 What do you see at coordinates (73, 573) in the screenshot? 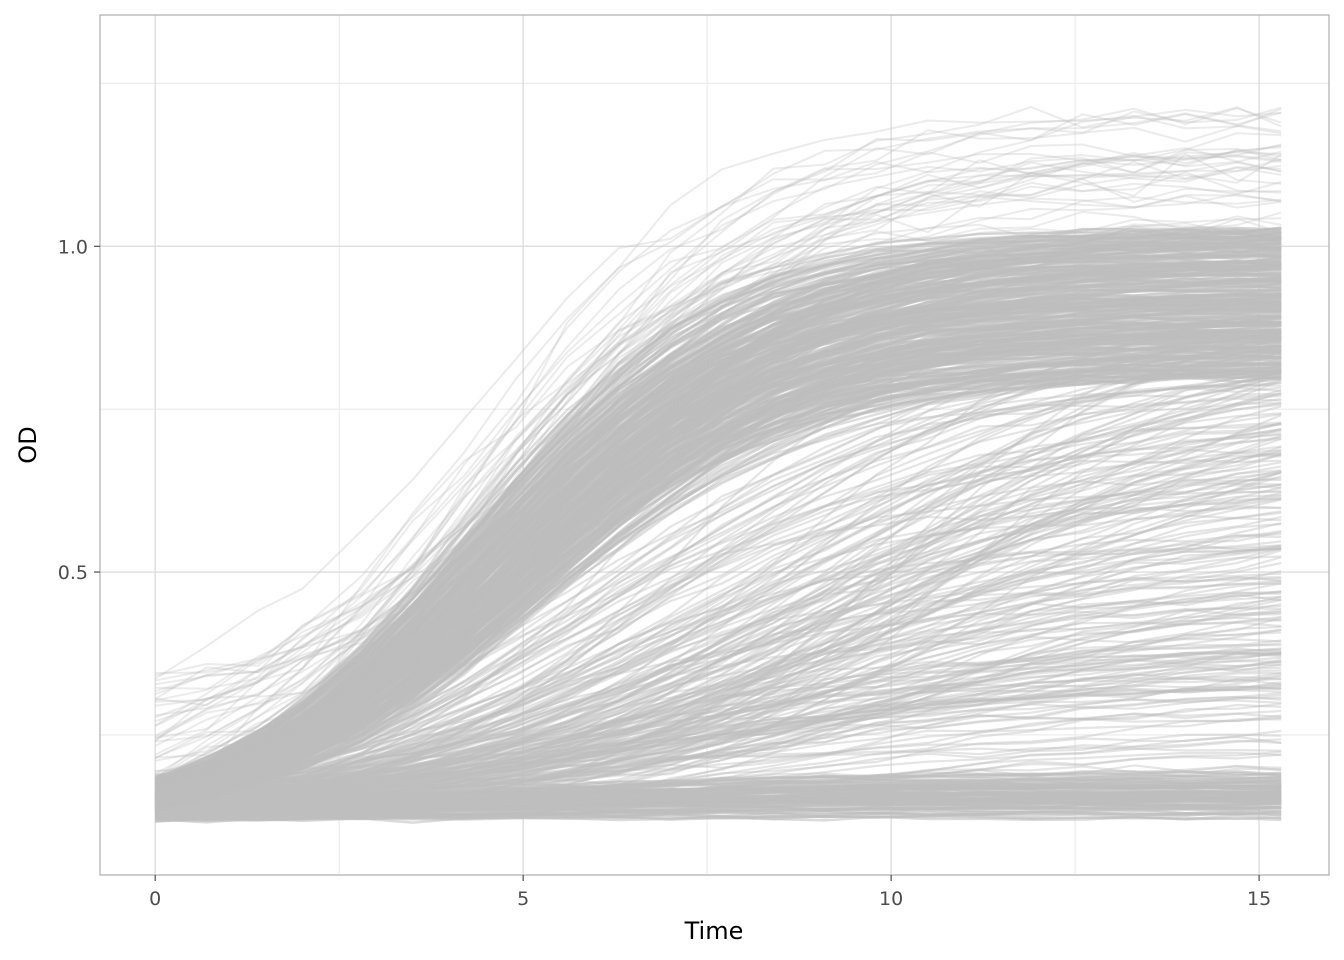
I see `y-tick-label-0: 0.5` at bounding box center [73, 573].